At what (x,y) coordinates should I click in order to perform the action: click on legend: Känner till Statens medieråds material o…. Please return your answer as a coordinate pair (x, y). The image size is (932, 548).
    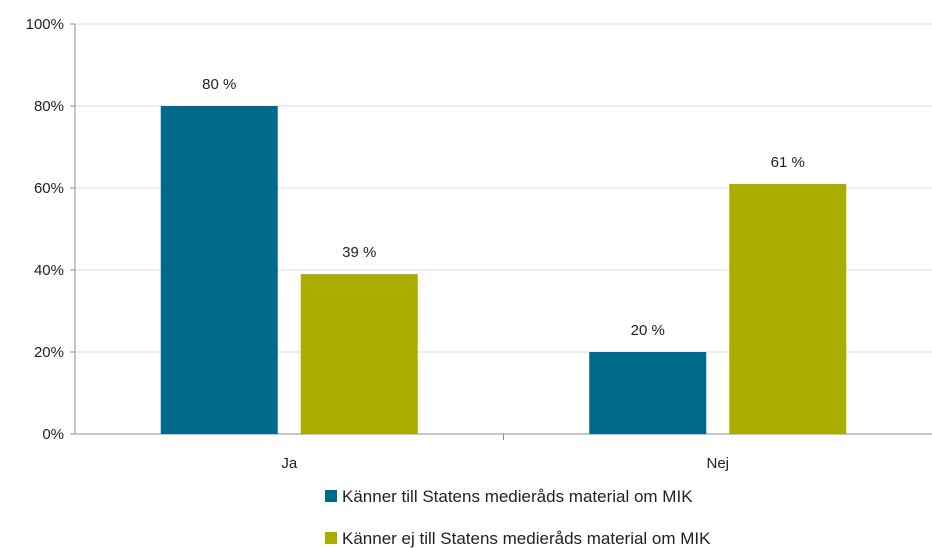
    Looking at the image, I should click on (518, 517).